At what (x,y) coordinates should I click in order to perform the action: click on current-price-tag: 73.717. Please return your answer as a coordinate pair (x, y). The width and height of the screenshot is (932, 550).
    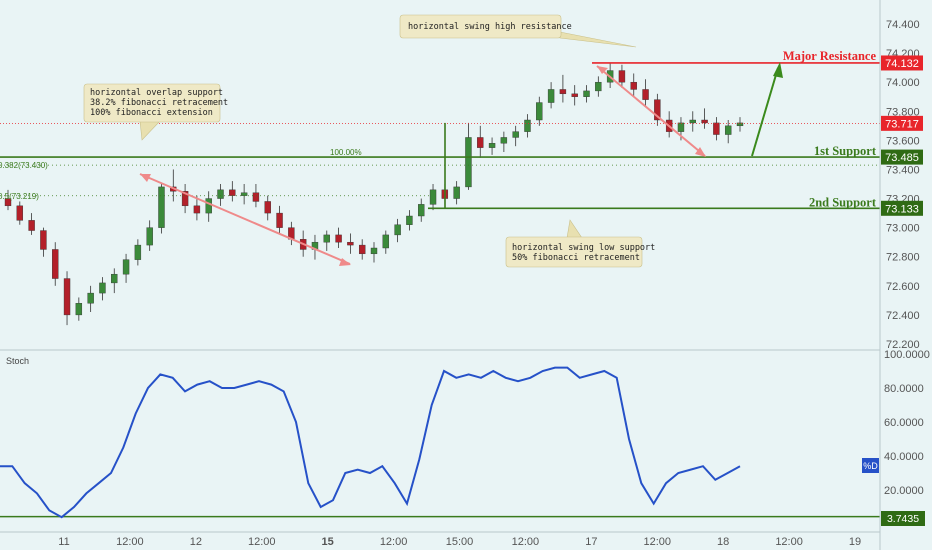
    Looking at the image, I should click on (902, 123).